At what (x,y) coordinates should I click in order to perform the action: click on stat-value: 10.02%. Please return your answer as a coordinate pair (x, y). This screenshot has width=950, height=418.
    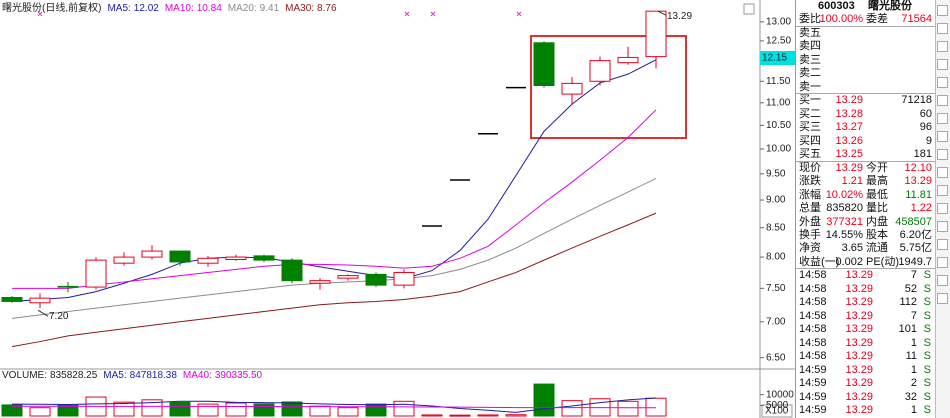
    Looking at the image, I should click on (844, 194).